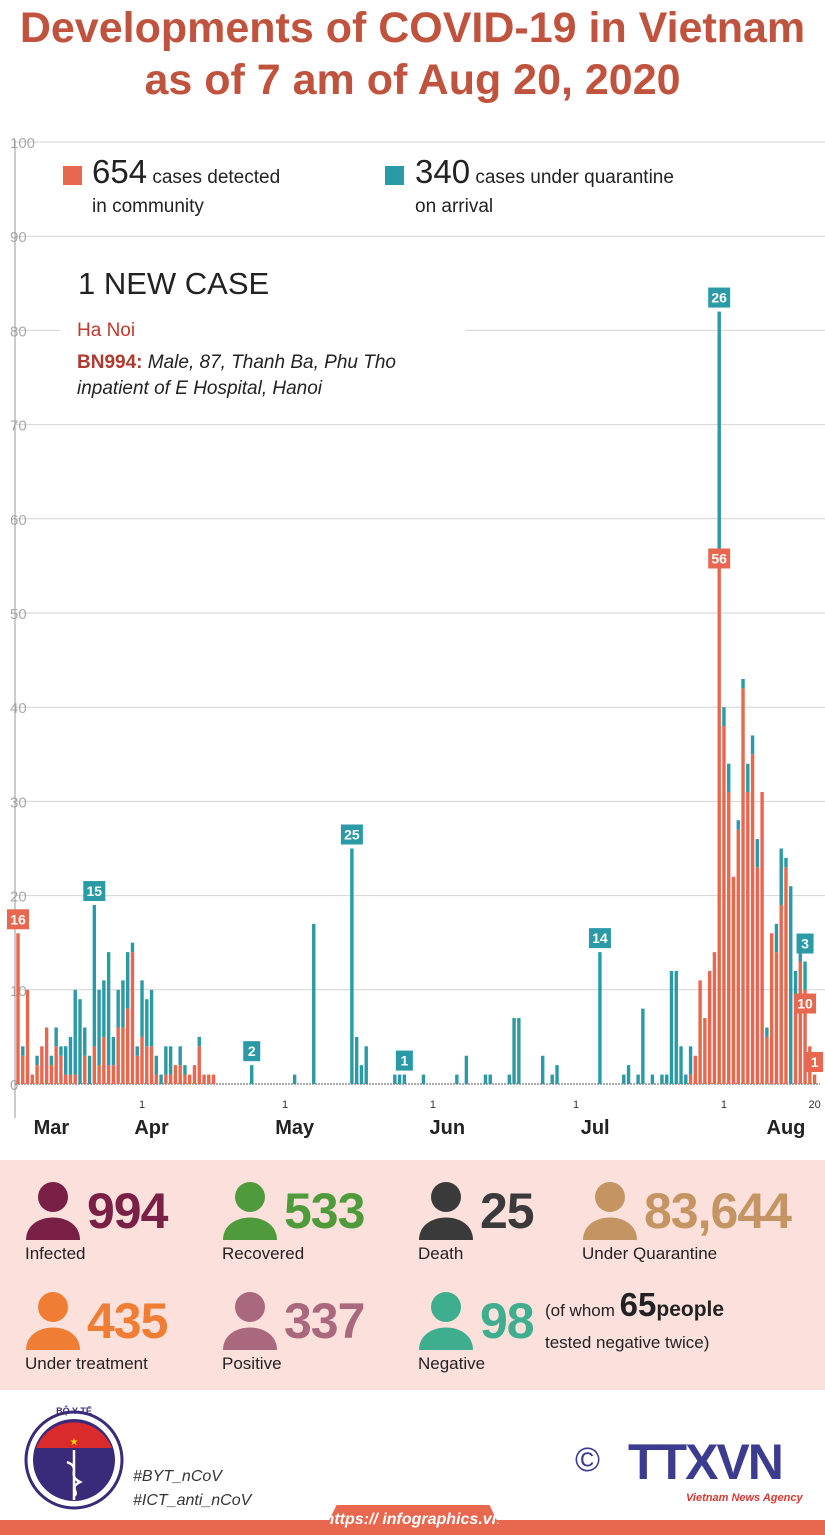  What do you see at coordinates (638, 1304) in the screenshot?
I see `note-count: 65` at bounding box center [638, 1304].